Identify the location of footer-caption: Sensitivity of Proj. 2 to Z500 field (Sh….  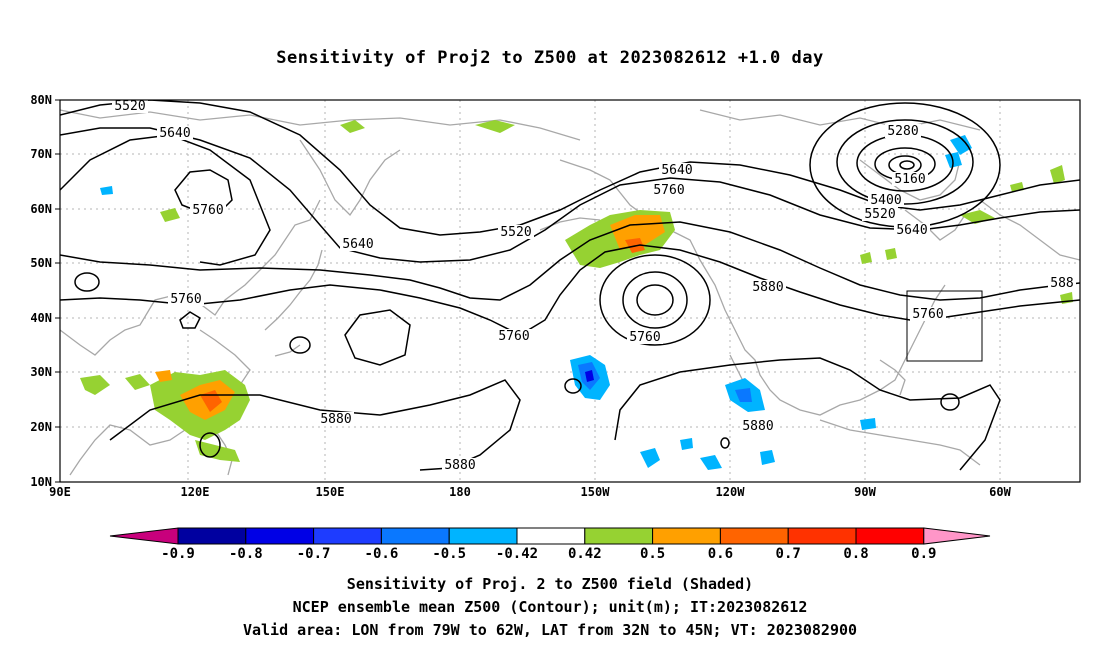
(550, 607).